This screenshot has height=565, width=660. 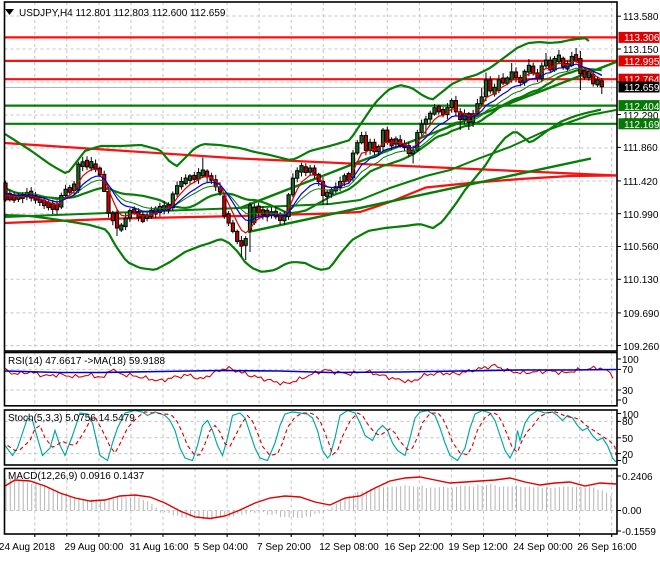 I want to click on svg-text: 70, so click(x=628, y=370).